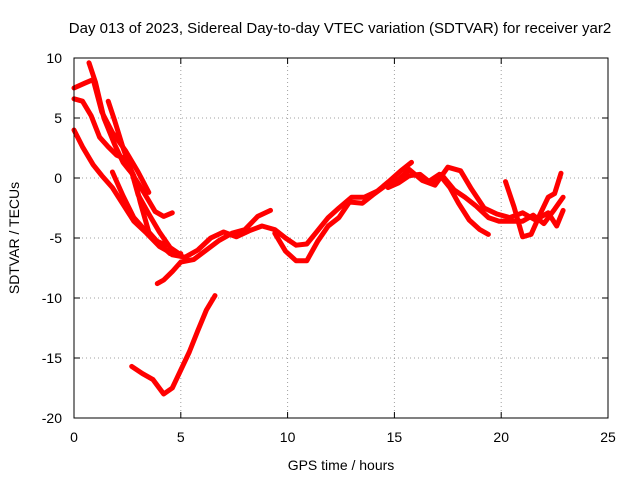 This screenshot has height=480, width=640. I want to click on x-tick-label: 15, so click(395, 437).